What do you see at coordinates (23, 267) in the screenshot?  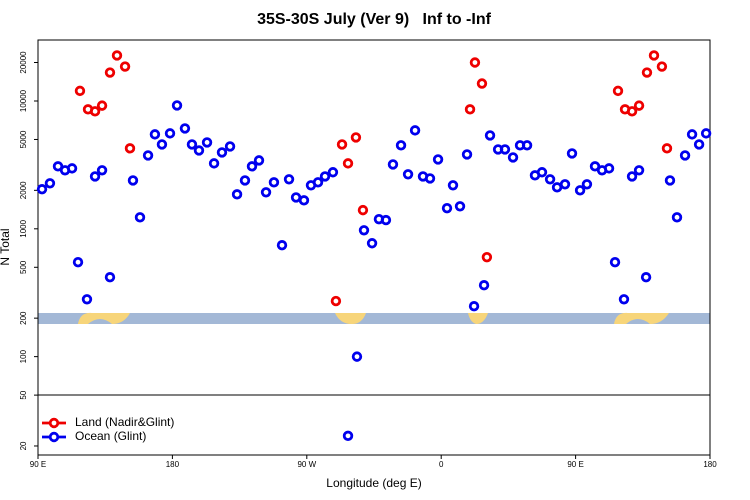 I see `y-tick-label: 500` at bounding box center [23, 267].